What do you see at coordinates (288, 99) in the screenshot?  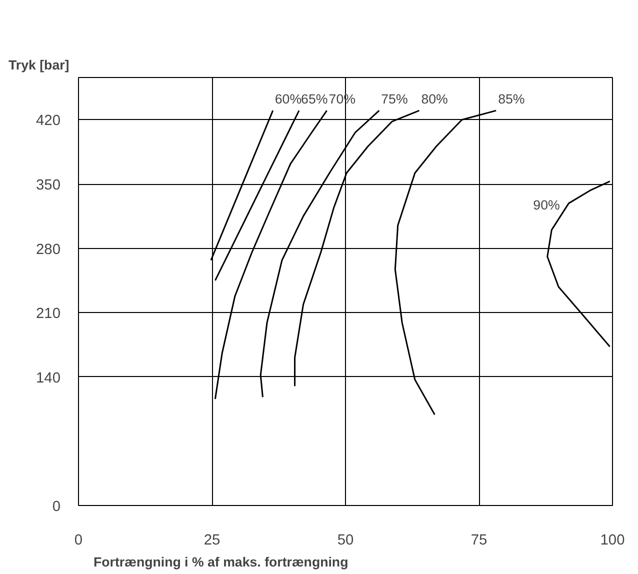 I see `series-label: 60%` at bounding box center [288, 99].